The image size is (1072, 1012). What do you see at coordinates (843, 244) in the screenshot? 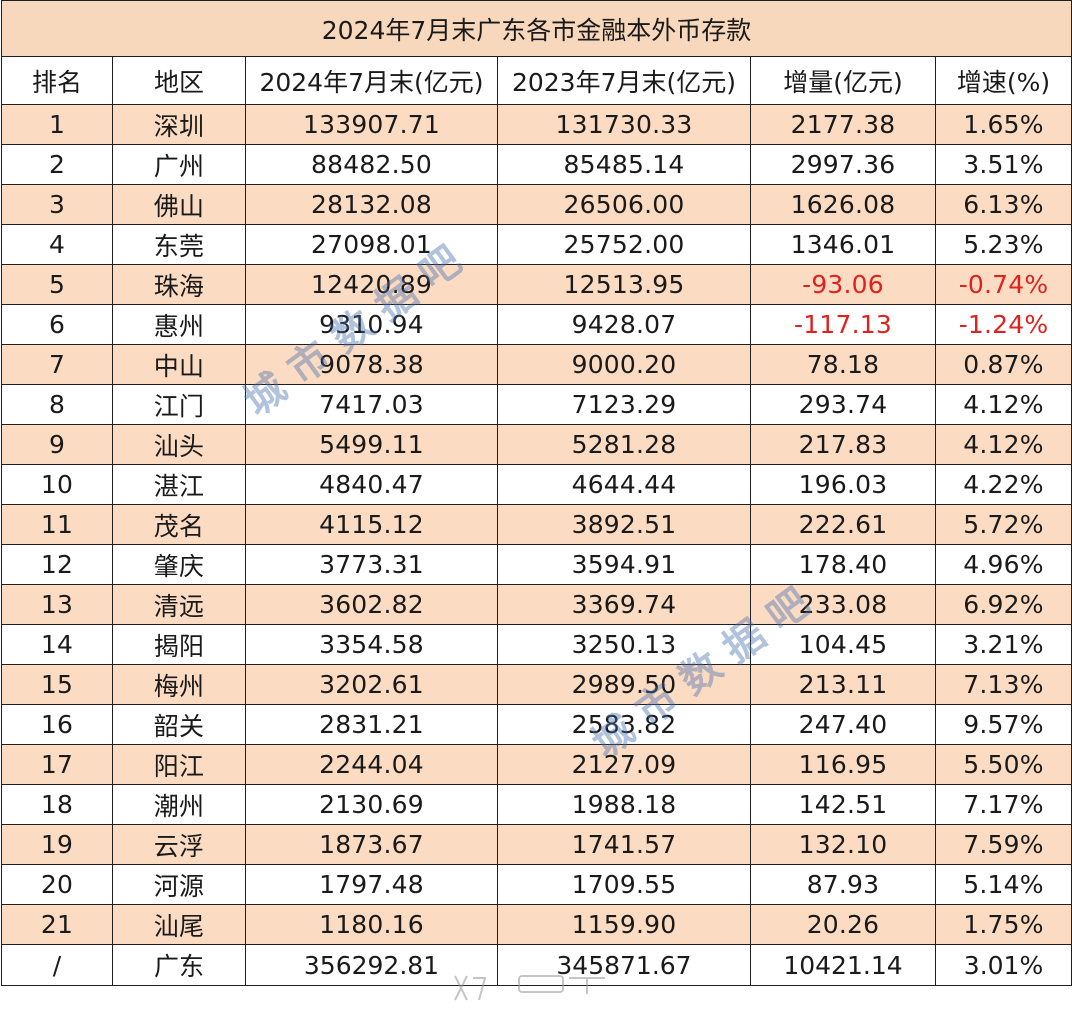
I see `cell-increase: 1346.01` at bounding box center [843, 244].